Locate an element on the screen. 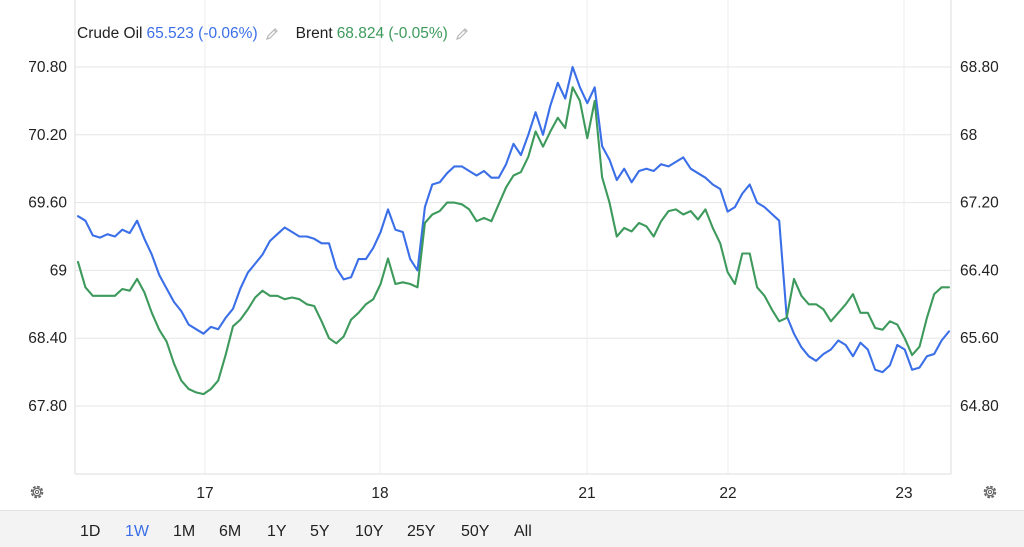  range-1m-button: 1M is located at coordinates (184, 531).